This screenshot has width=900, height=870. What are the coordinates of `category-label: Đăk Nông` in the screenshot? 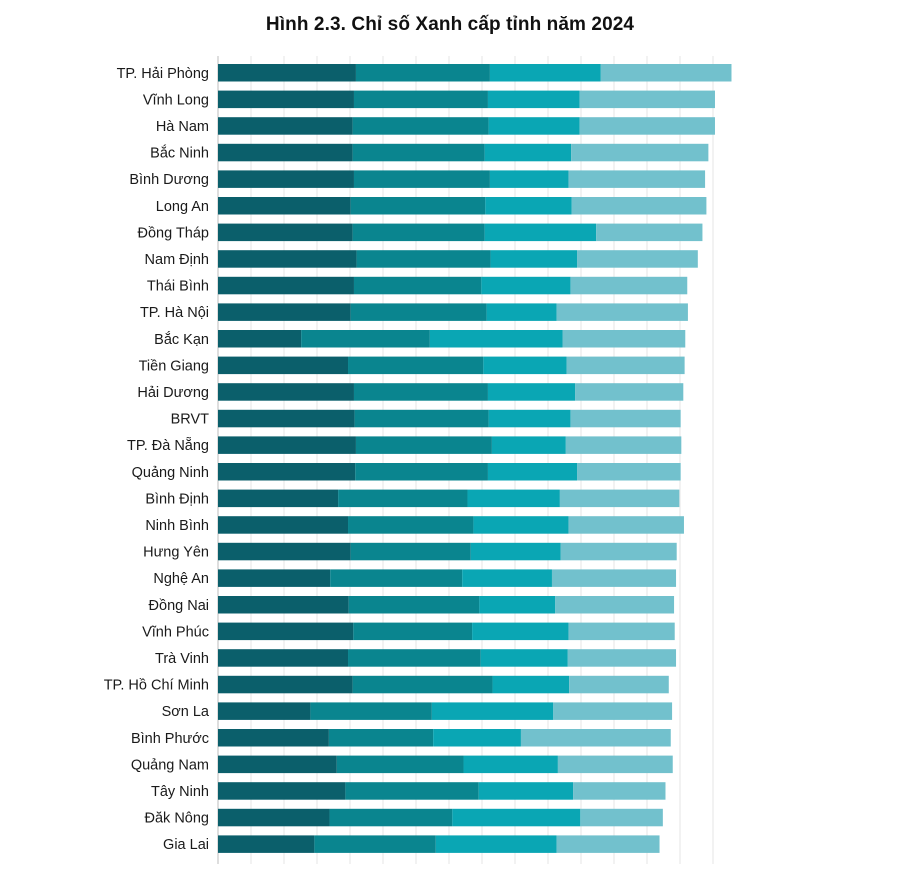 It's located at (177, 819).